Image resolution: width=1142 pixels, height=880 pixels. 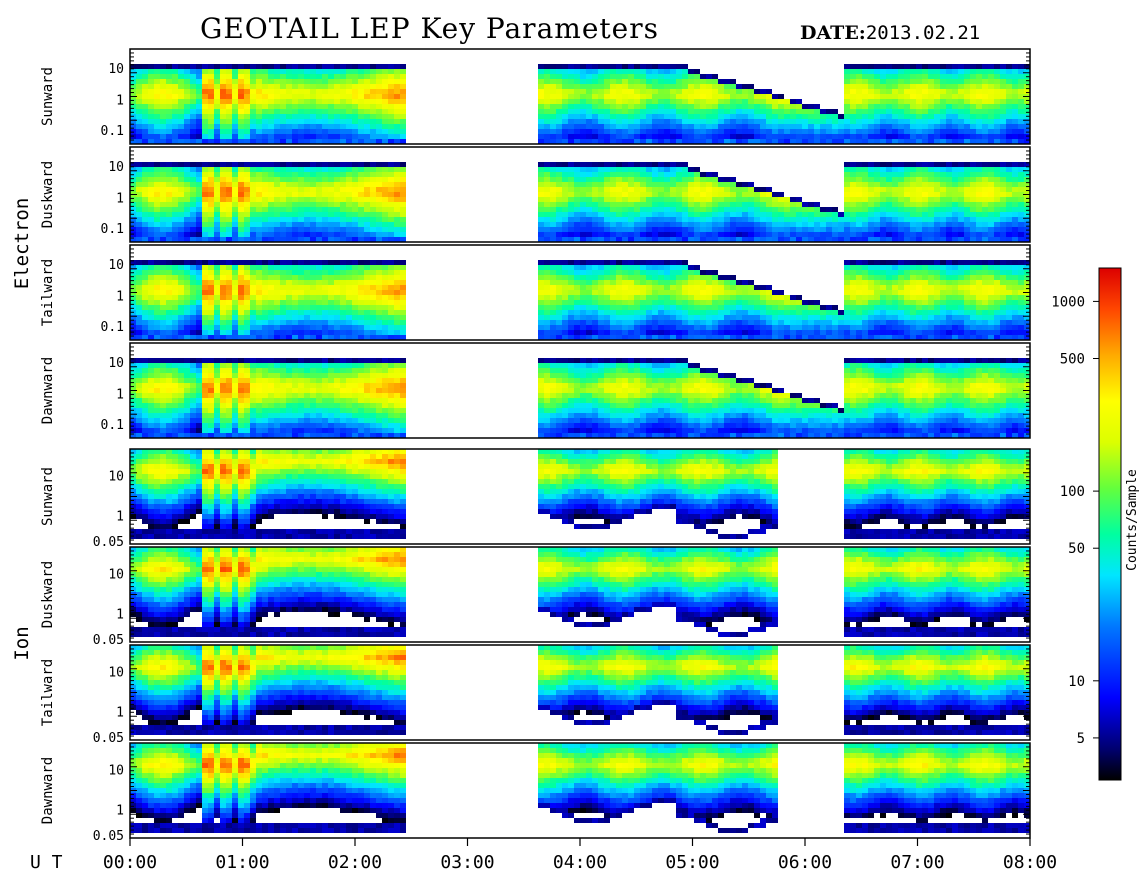 I want to click on x-tick-label: 00:00, so click(x=130, y=862).